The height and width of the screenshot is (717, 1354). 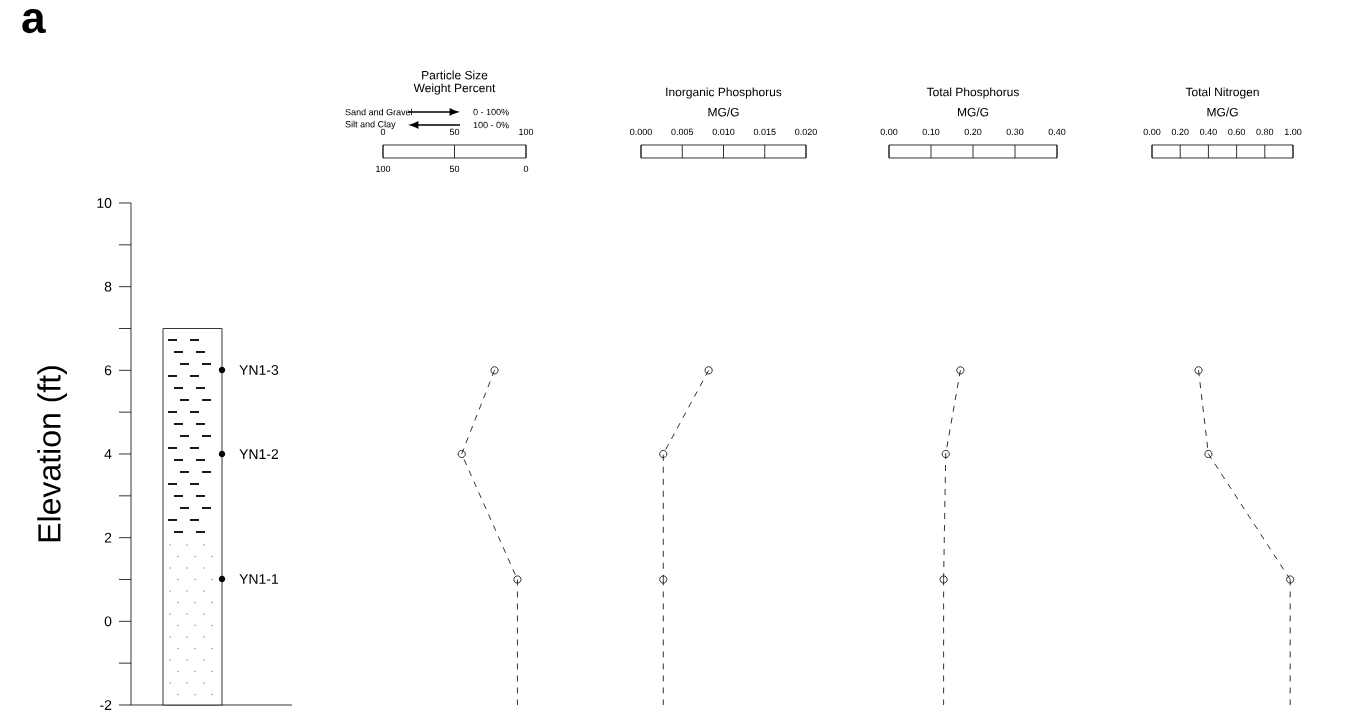 What do you see at coordinates (931, 132) in the screenshot?
I see `x-tick-label: 0.10` at bounding box center [931, 132].